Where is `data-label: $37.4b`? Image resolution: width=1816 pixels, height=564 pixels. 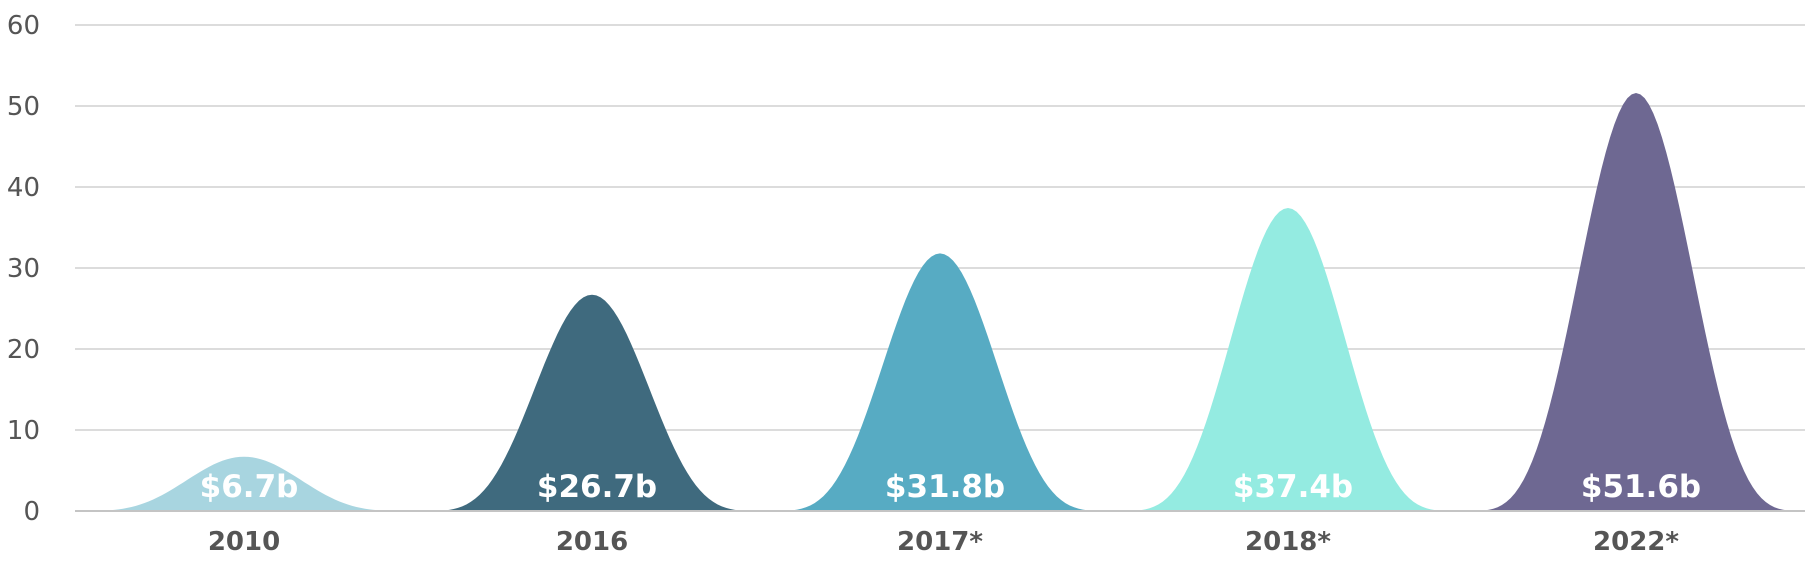 data-label: $37.4b is located at coordinates (1293, 487).